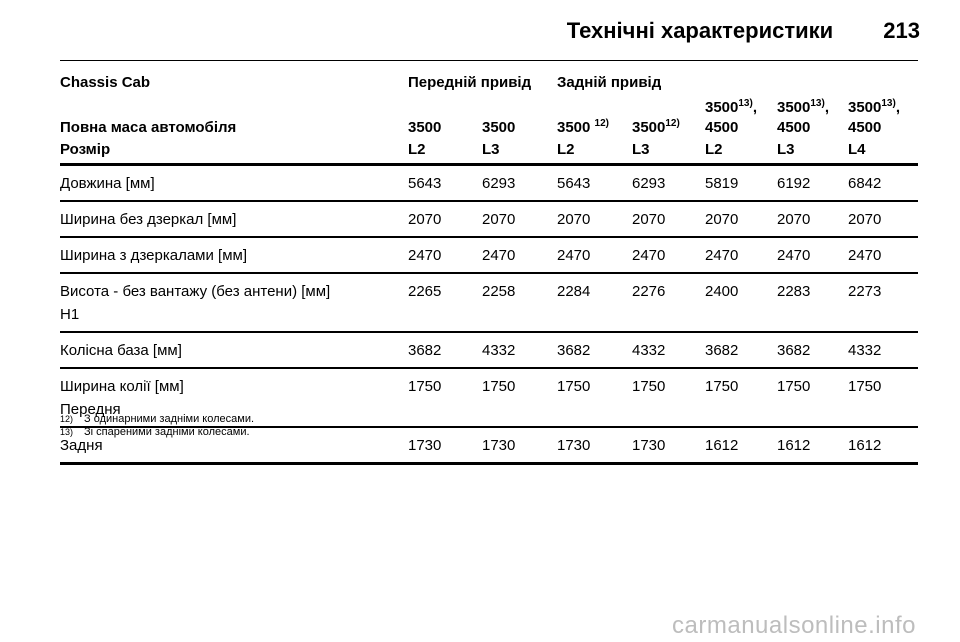 This screenshot has width=960, height=642. I want to click on table-cell: 5819, so click(722, 183).